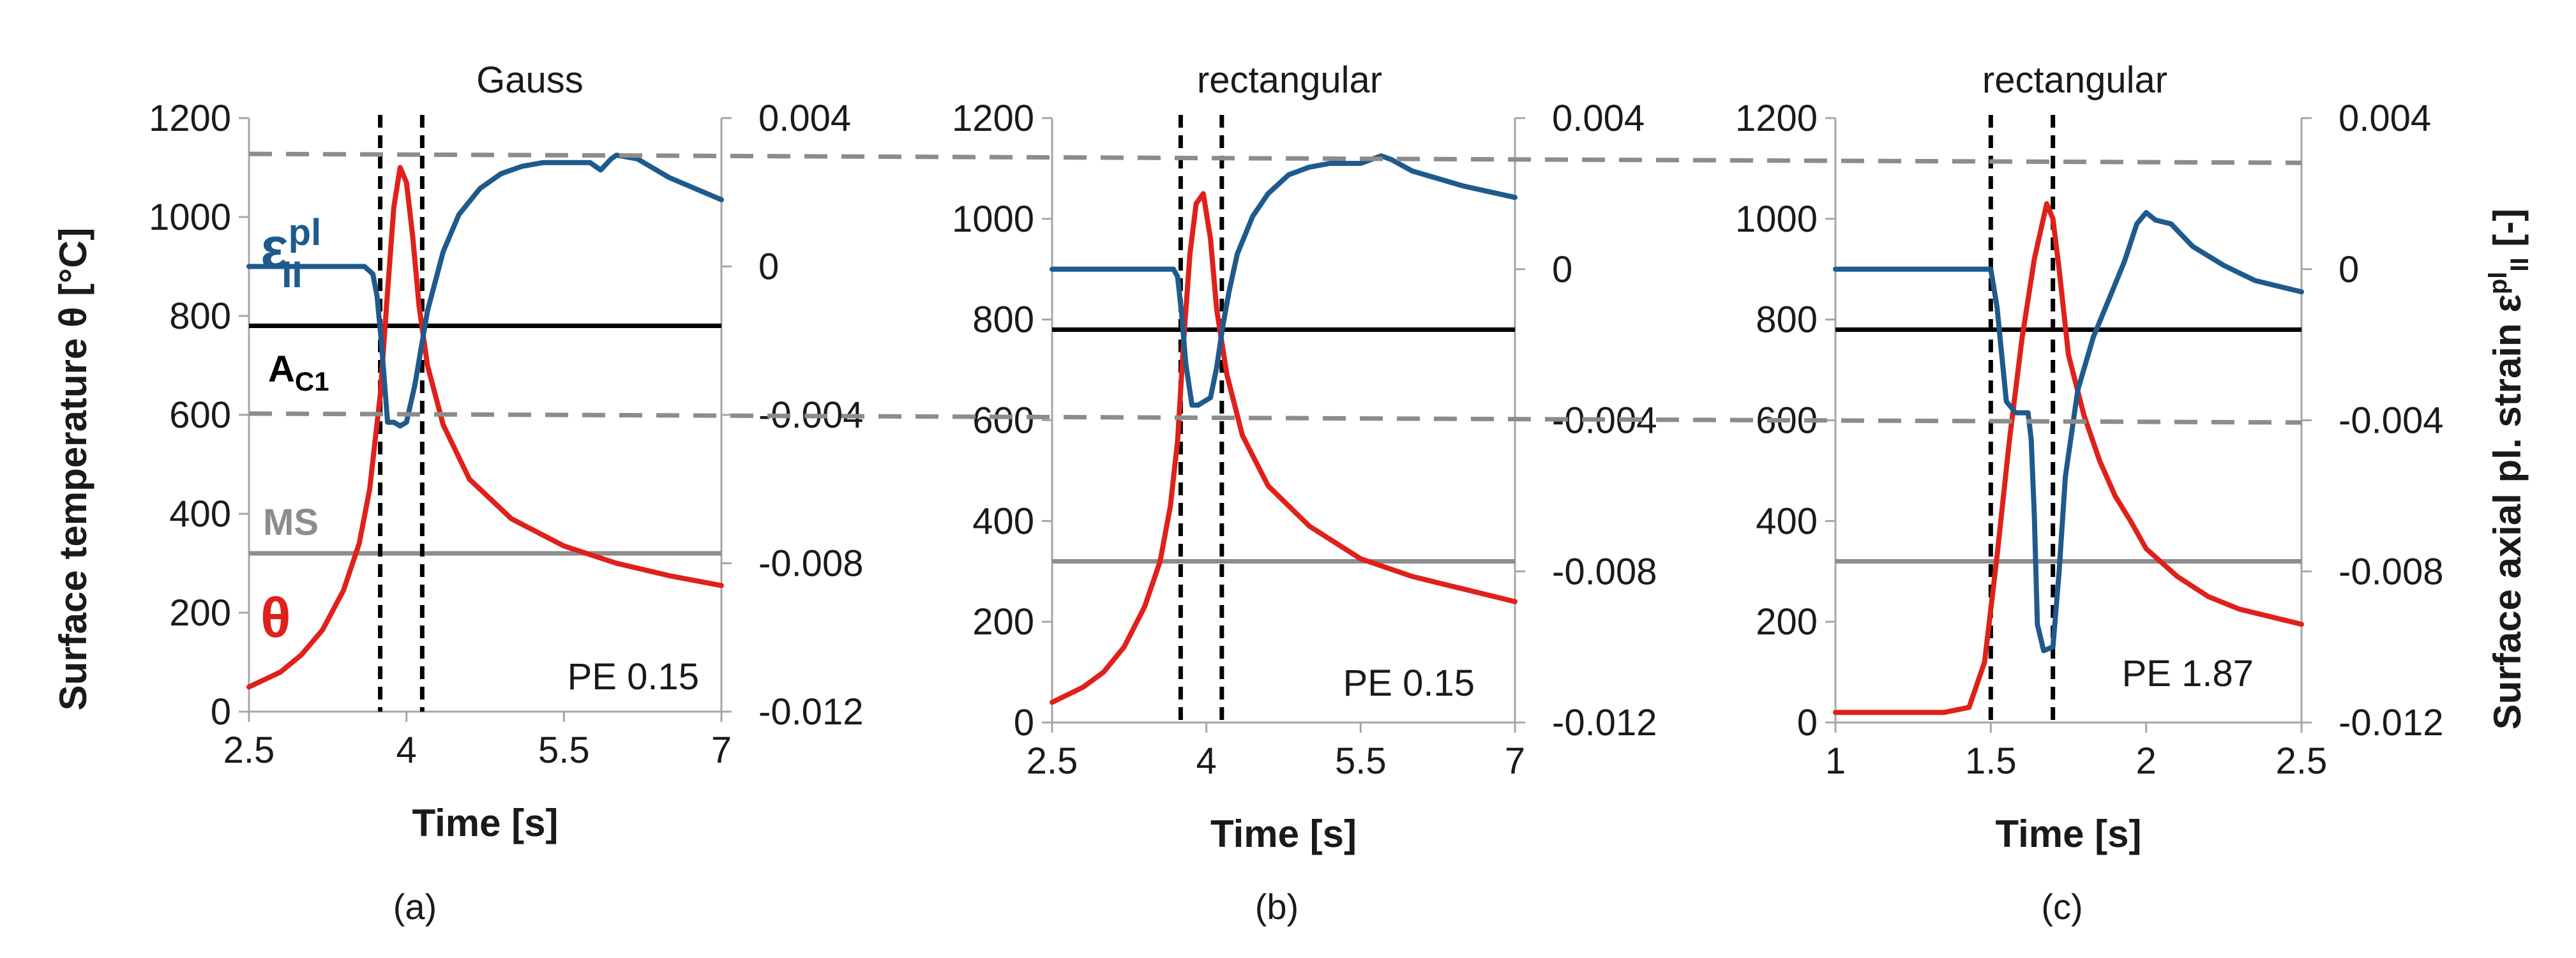  I want to click on y-right-label-sup: pl, so click(2498, 283).